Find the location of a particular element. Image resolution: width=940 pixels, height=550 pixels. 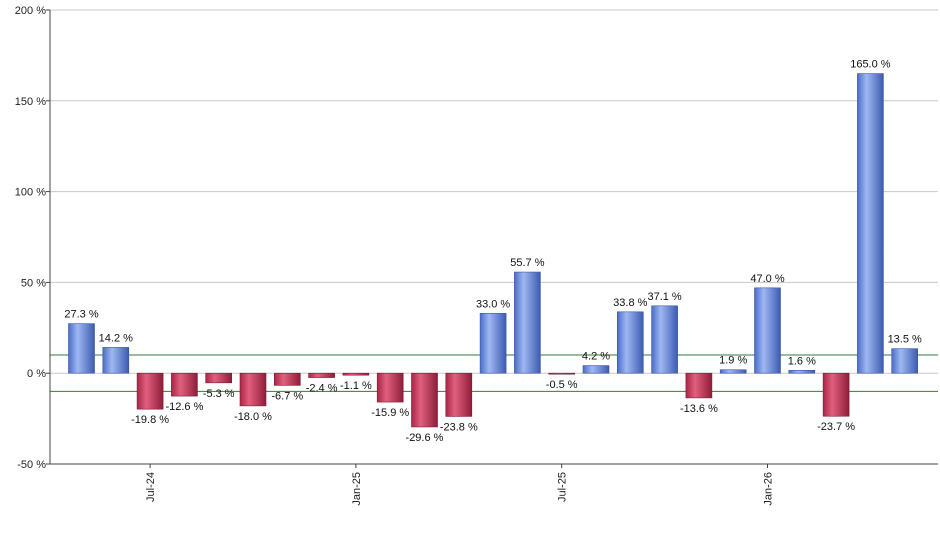

data-label: -1.1 % is located at coordinates (356, 386).